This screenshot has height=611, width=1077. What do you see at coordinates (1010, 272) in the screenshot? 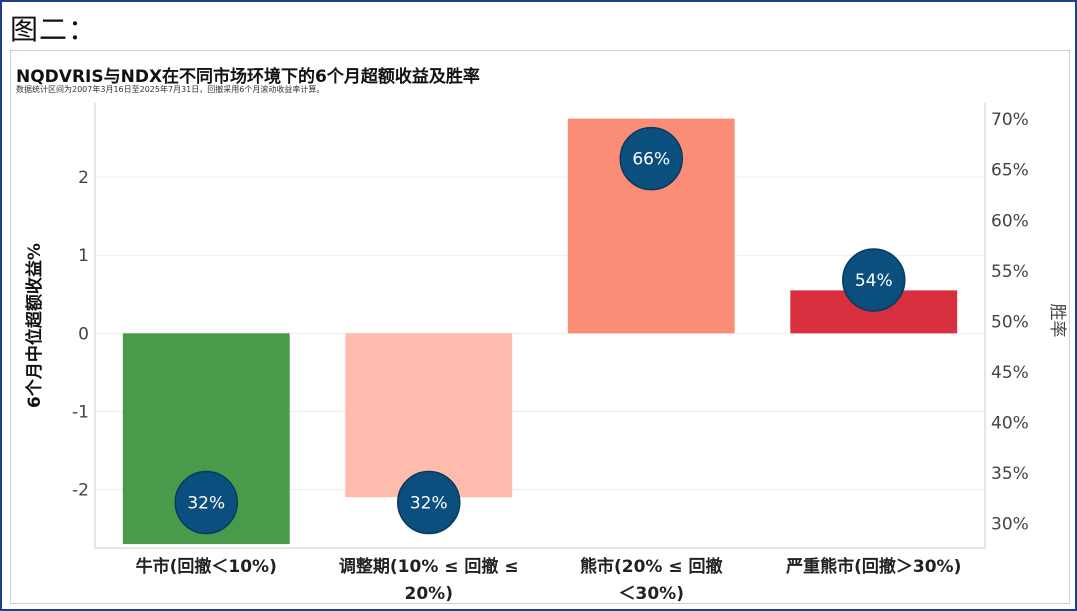
I see `y2-tick-label: 55%` at bounding box center [1010, 272].